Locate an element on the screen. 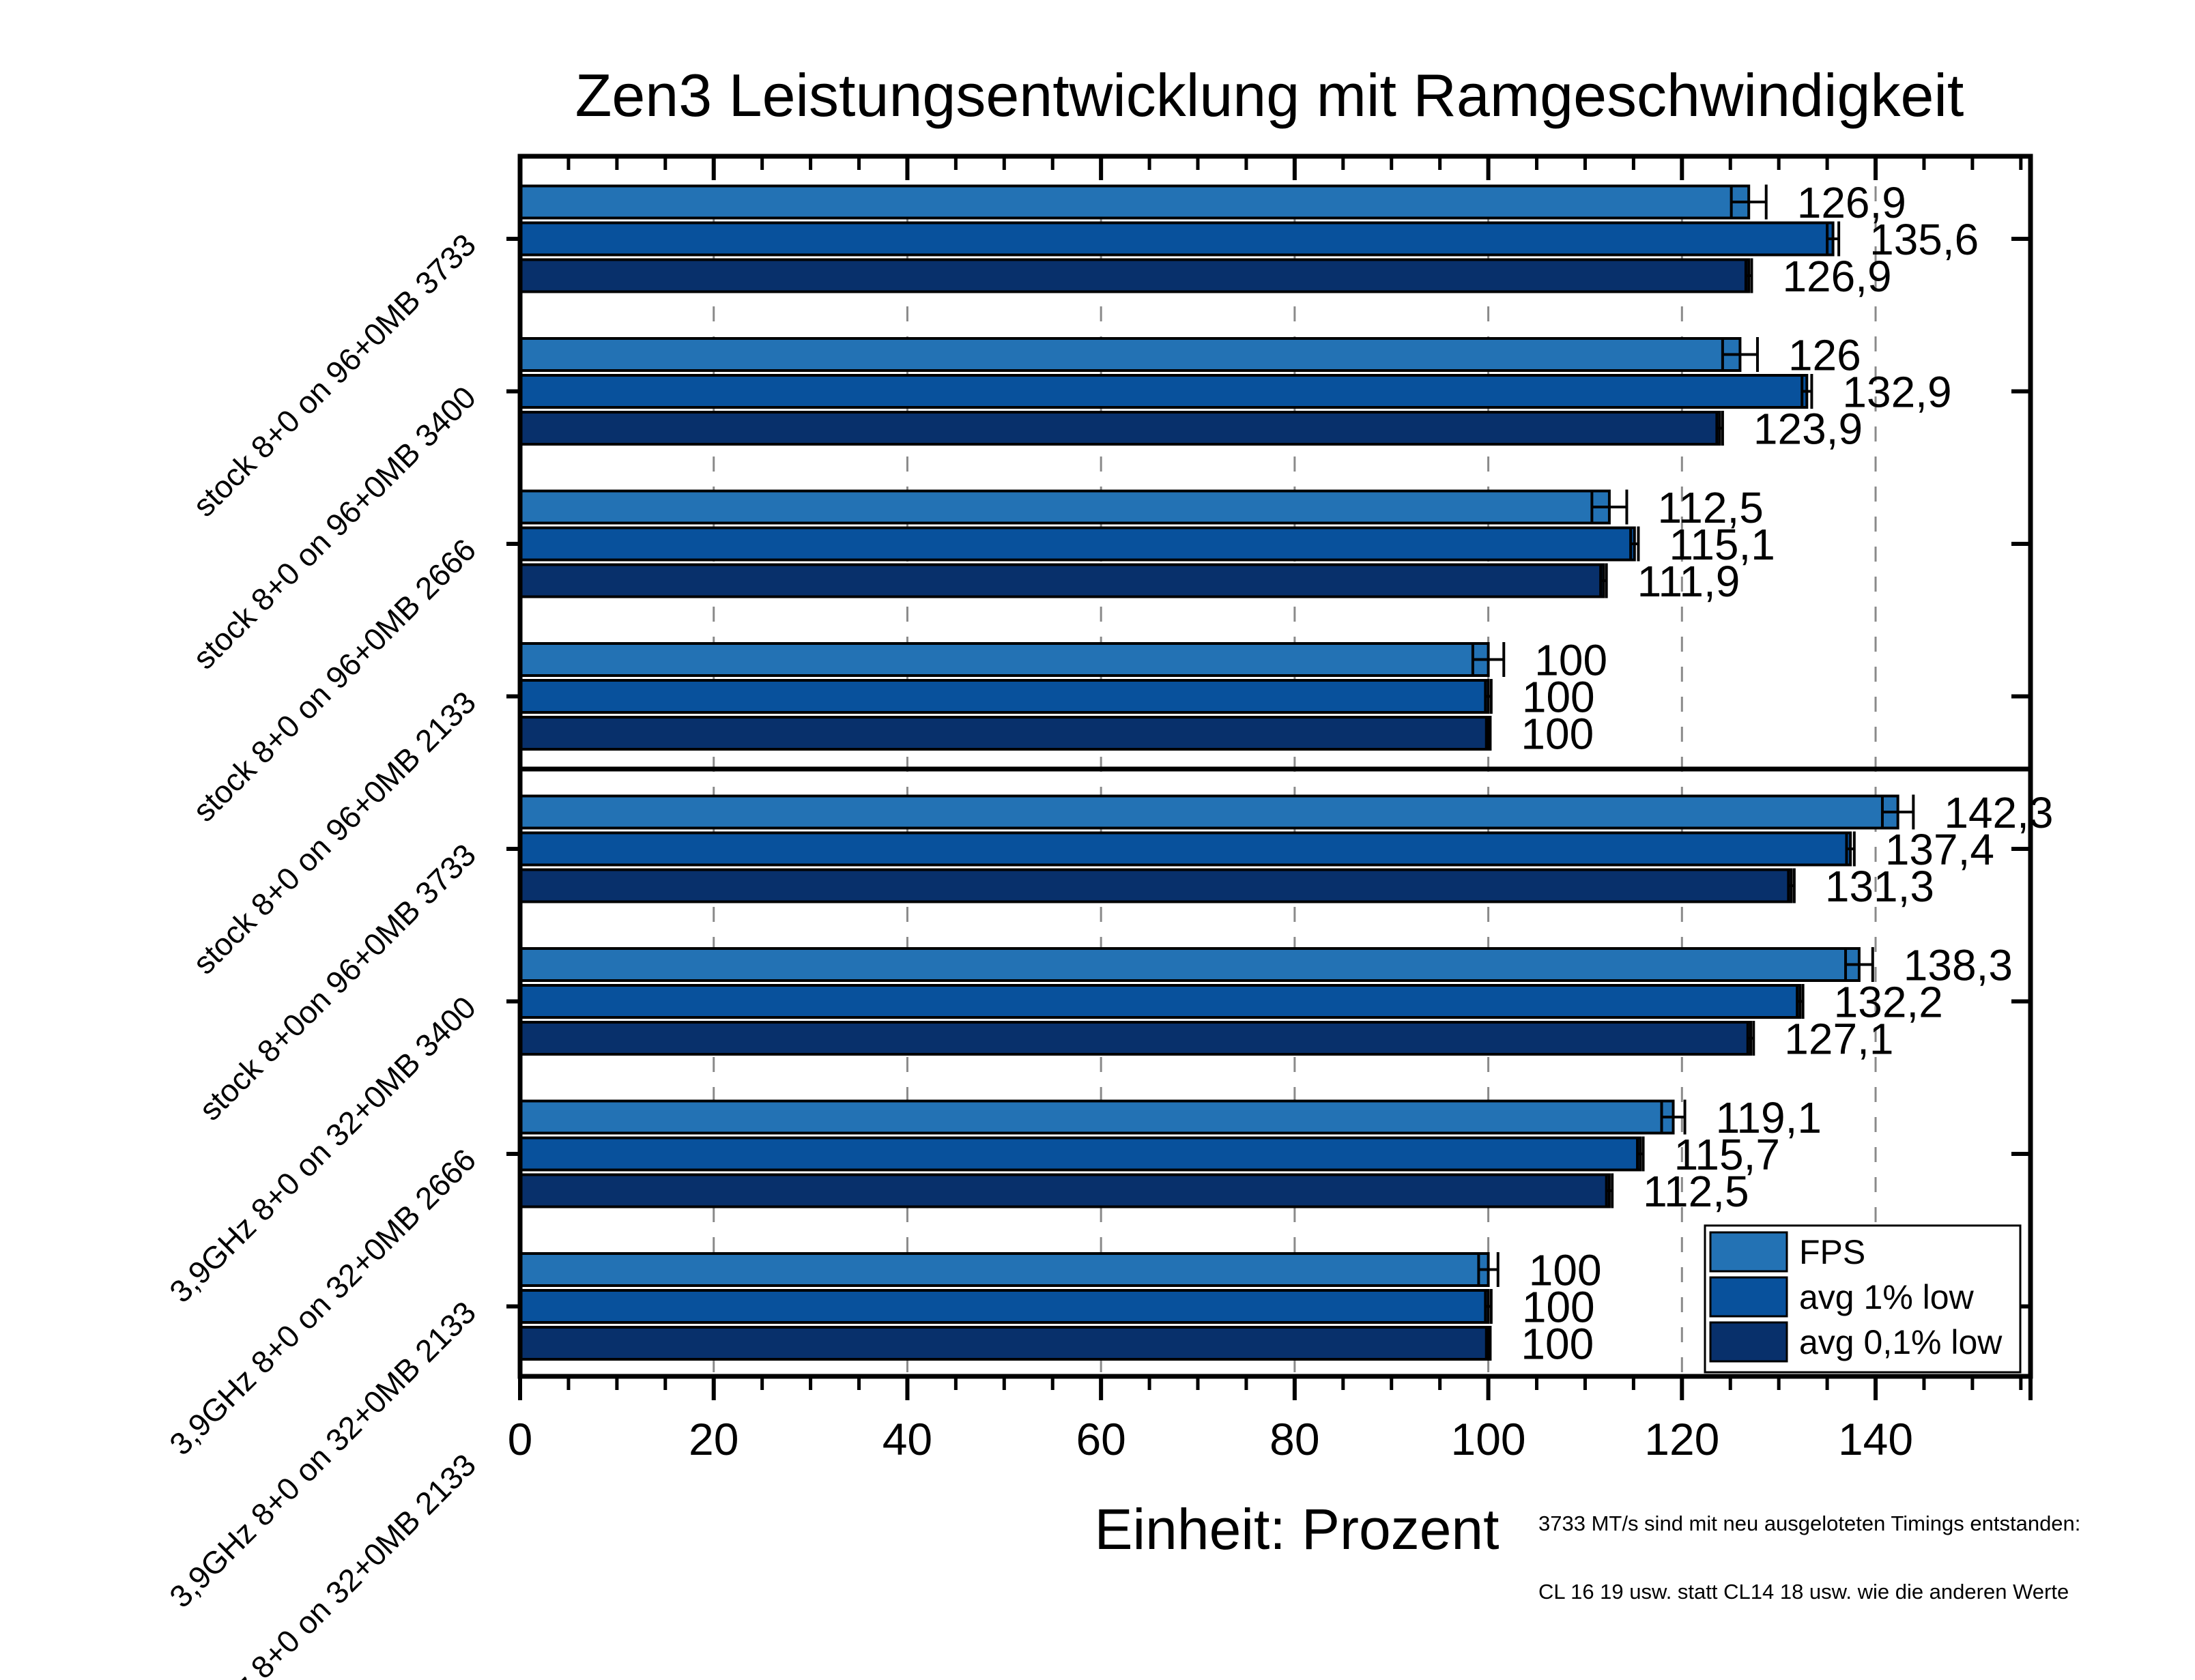  data-label: 138,3 is located at coordinates (1958, 965).